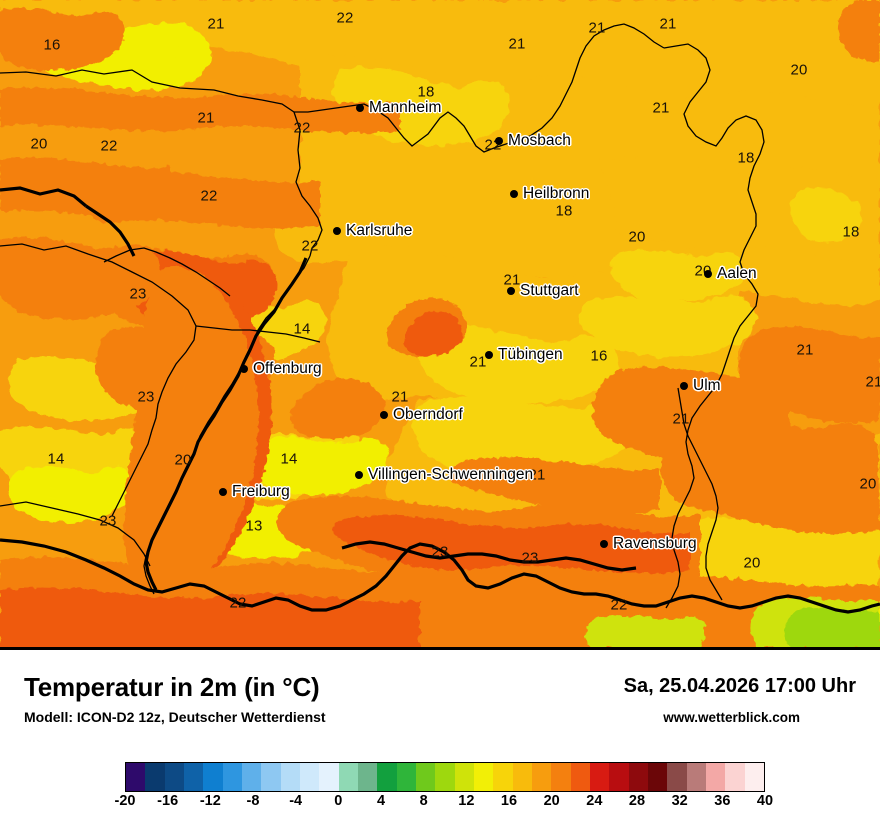 The width and height of the screenshot is (880, 830). I want to click on city-marker: Ulm, so click(700, 386).